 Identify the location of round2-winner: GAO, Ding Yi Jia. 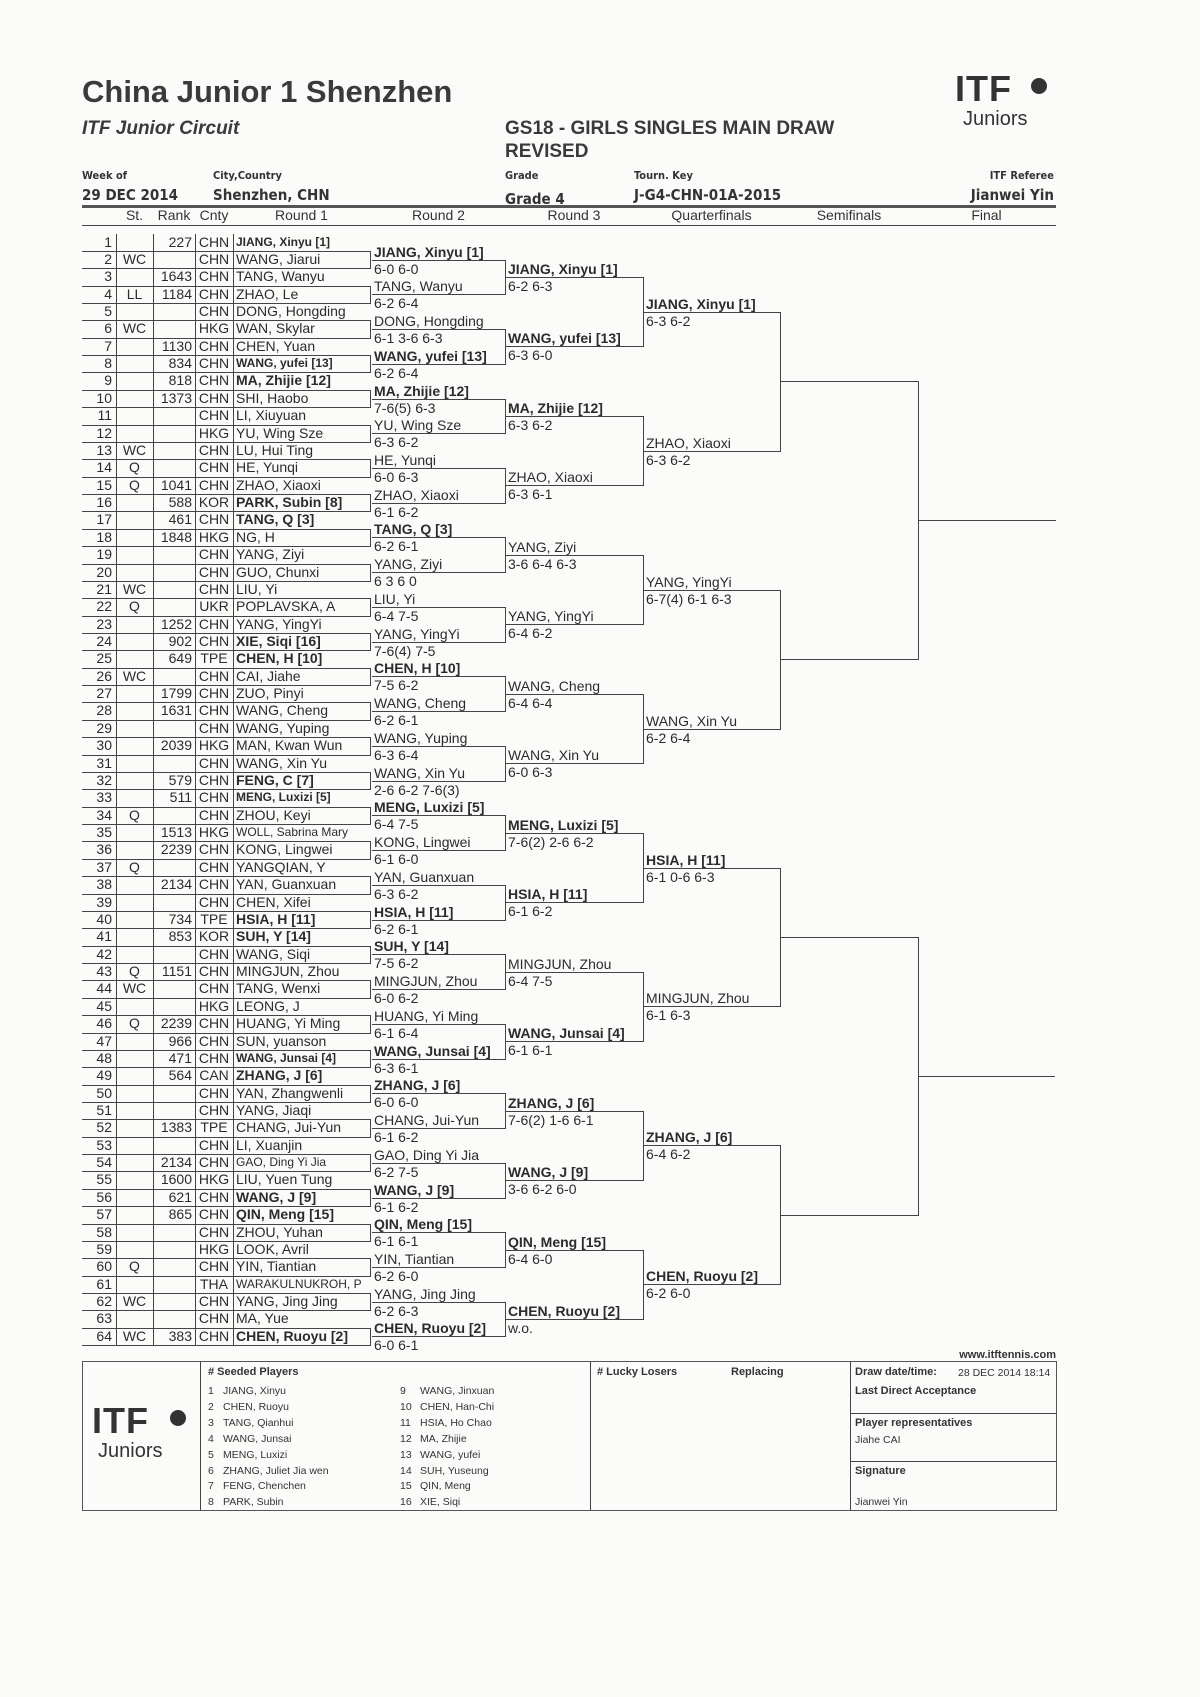
(427, 1154).